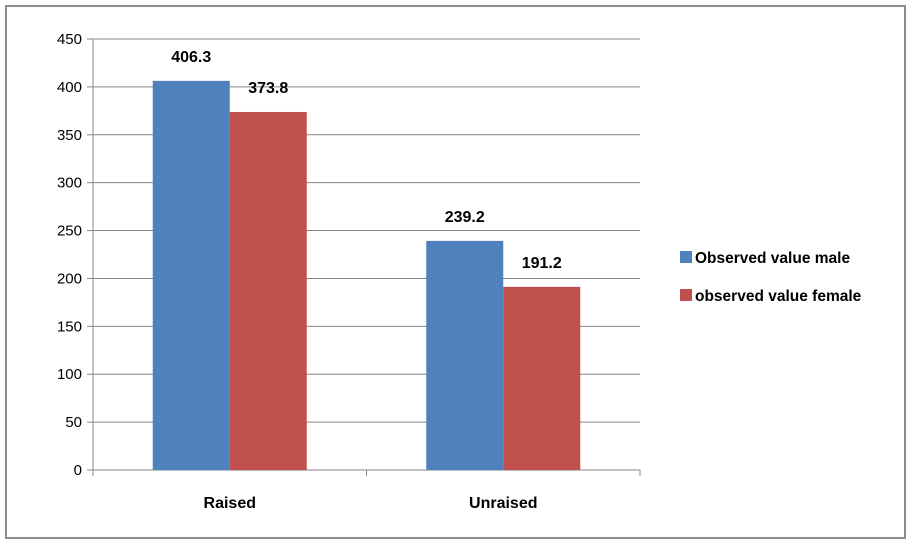 This screenshot has width=913, height=546. I want to click on y-tick-label: 0, so click(78, 470).